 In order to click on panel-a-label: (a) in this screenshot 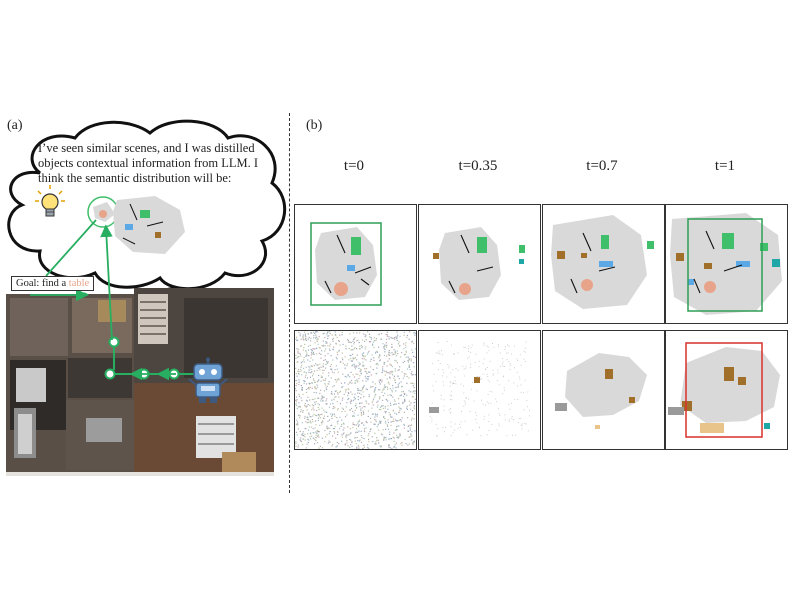, I will do `click(15, 125)`.